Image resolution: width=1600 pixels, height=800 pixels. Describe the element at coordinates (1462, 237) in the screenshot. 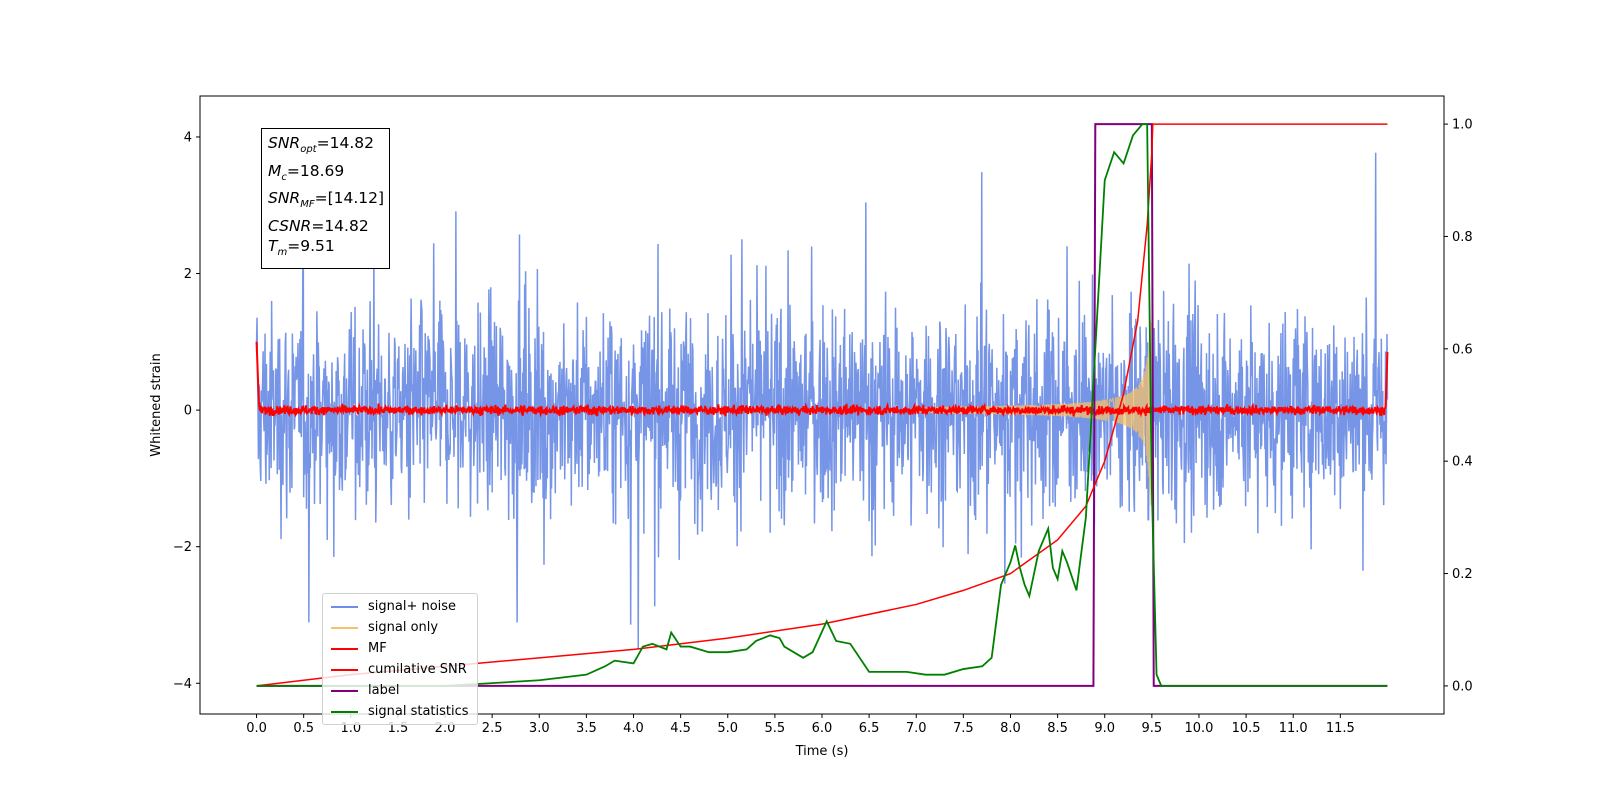

I see `y-right-tick-label: 0.8` at that location.